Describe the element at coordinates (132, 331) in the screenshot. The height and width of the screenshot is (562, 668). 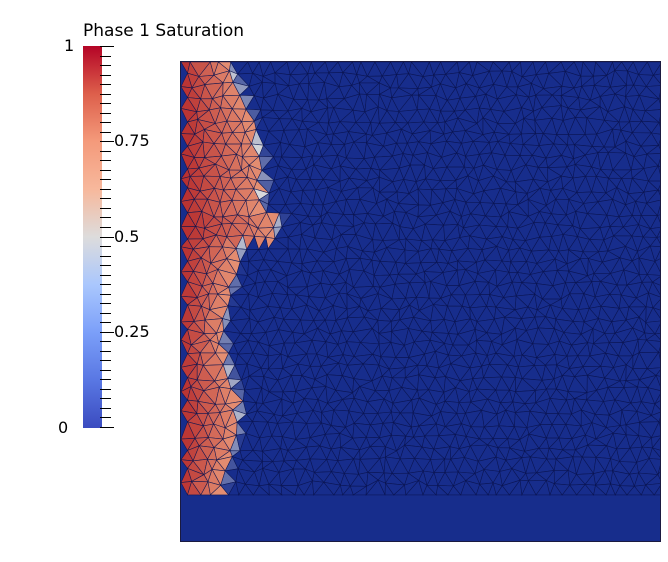
I see `colorbar-label-0-25: 0.25` at that location.